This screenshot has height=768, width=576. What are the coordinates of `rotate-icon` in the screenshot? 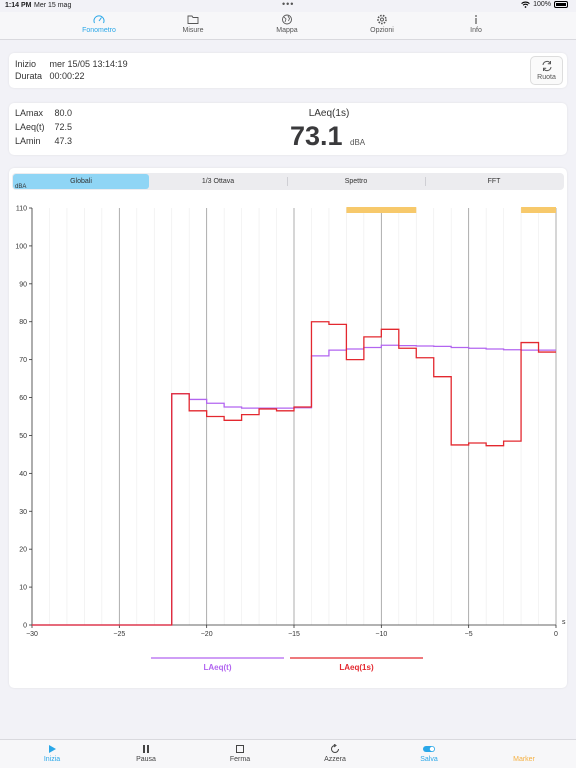 It's located at (546, 66).